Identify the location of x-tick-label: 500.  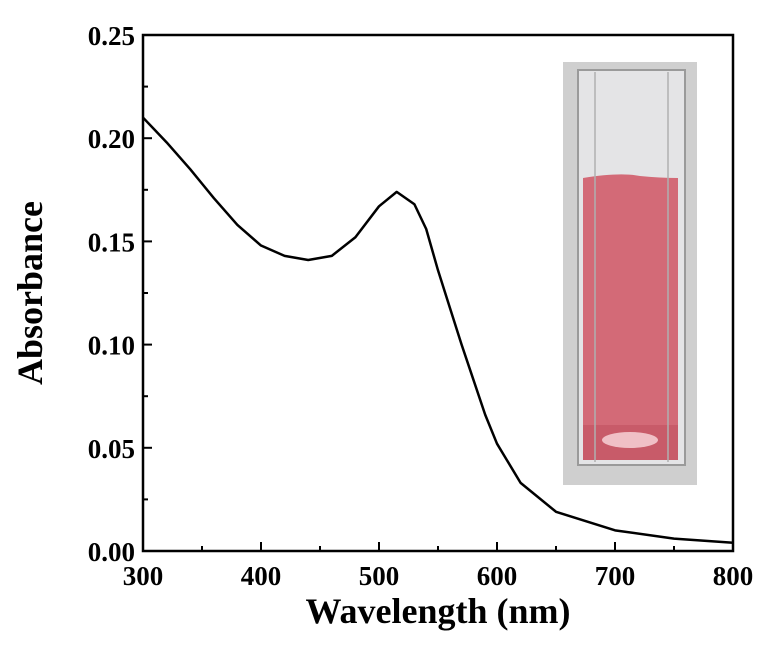
(379, 576).